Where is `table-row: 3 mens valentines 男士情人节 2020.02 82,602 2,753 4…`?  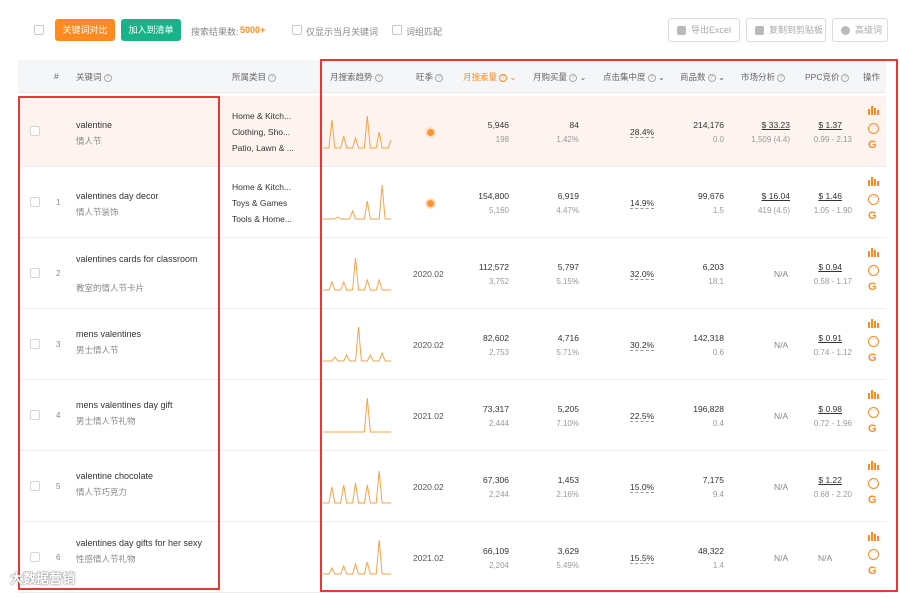 table-row: 3 mens valentines 男士情人节 2020.02 82,602 2,753 4… is located at coordinates (452, 344).